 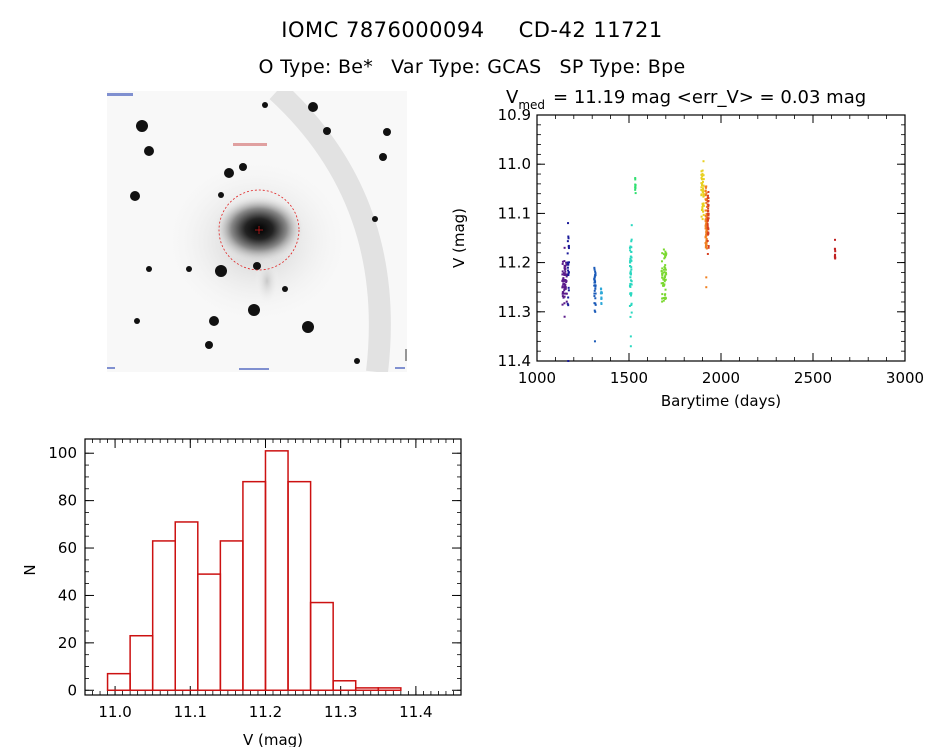 What do you see at coordinates (459, 238) in the screenshot?
I see `lc-ylabel: V (mag)` at bounding box center [459, 238].